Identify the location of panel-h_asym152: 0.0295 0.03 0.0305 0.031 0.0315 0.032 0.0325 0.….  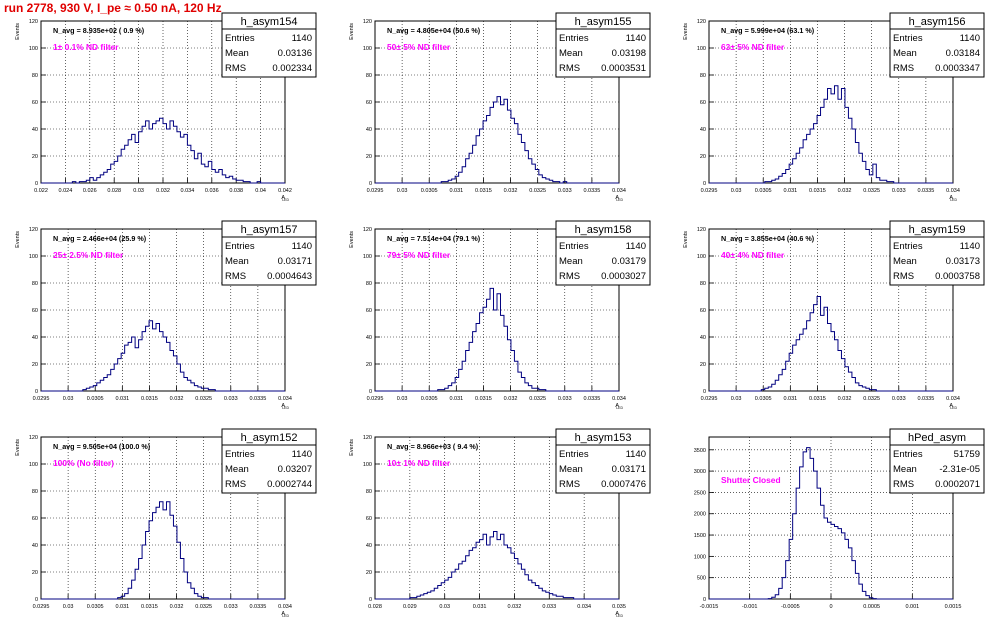
(166, 523).